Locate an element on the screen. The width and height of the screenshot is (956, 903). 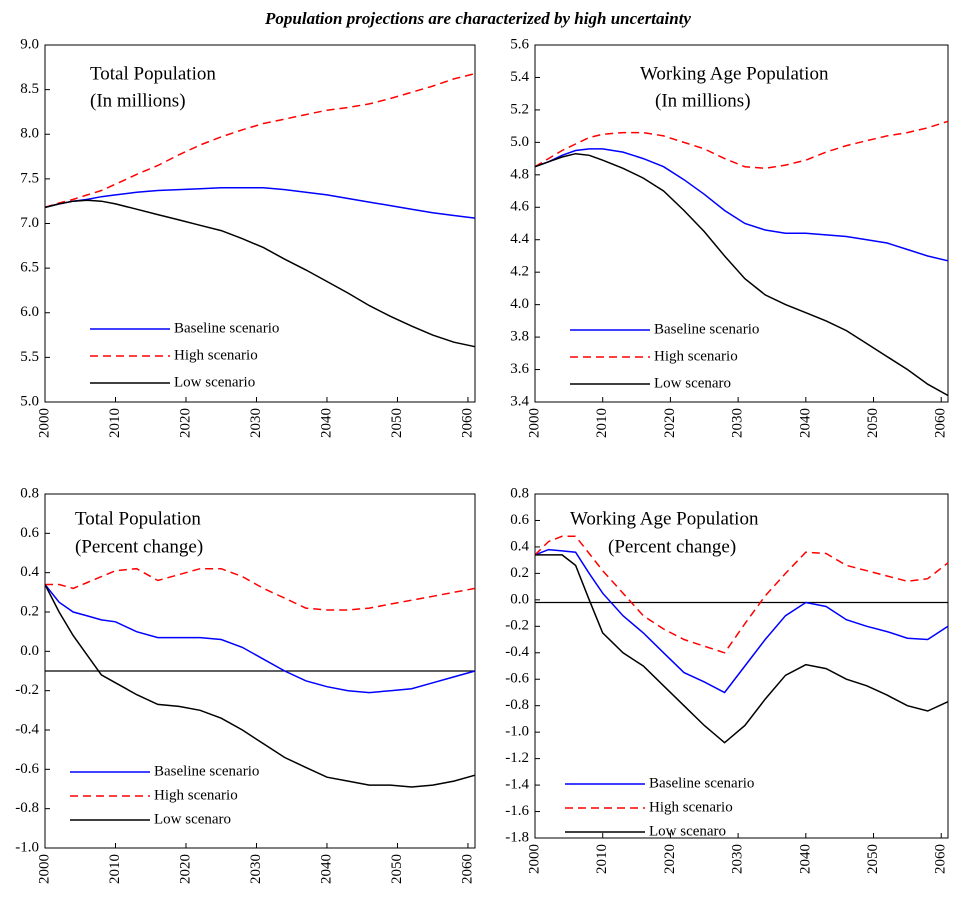
y-tick-label: 9.0 is located at coordinates (29, 44).